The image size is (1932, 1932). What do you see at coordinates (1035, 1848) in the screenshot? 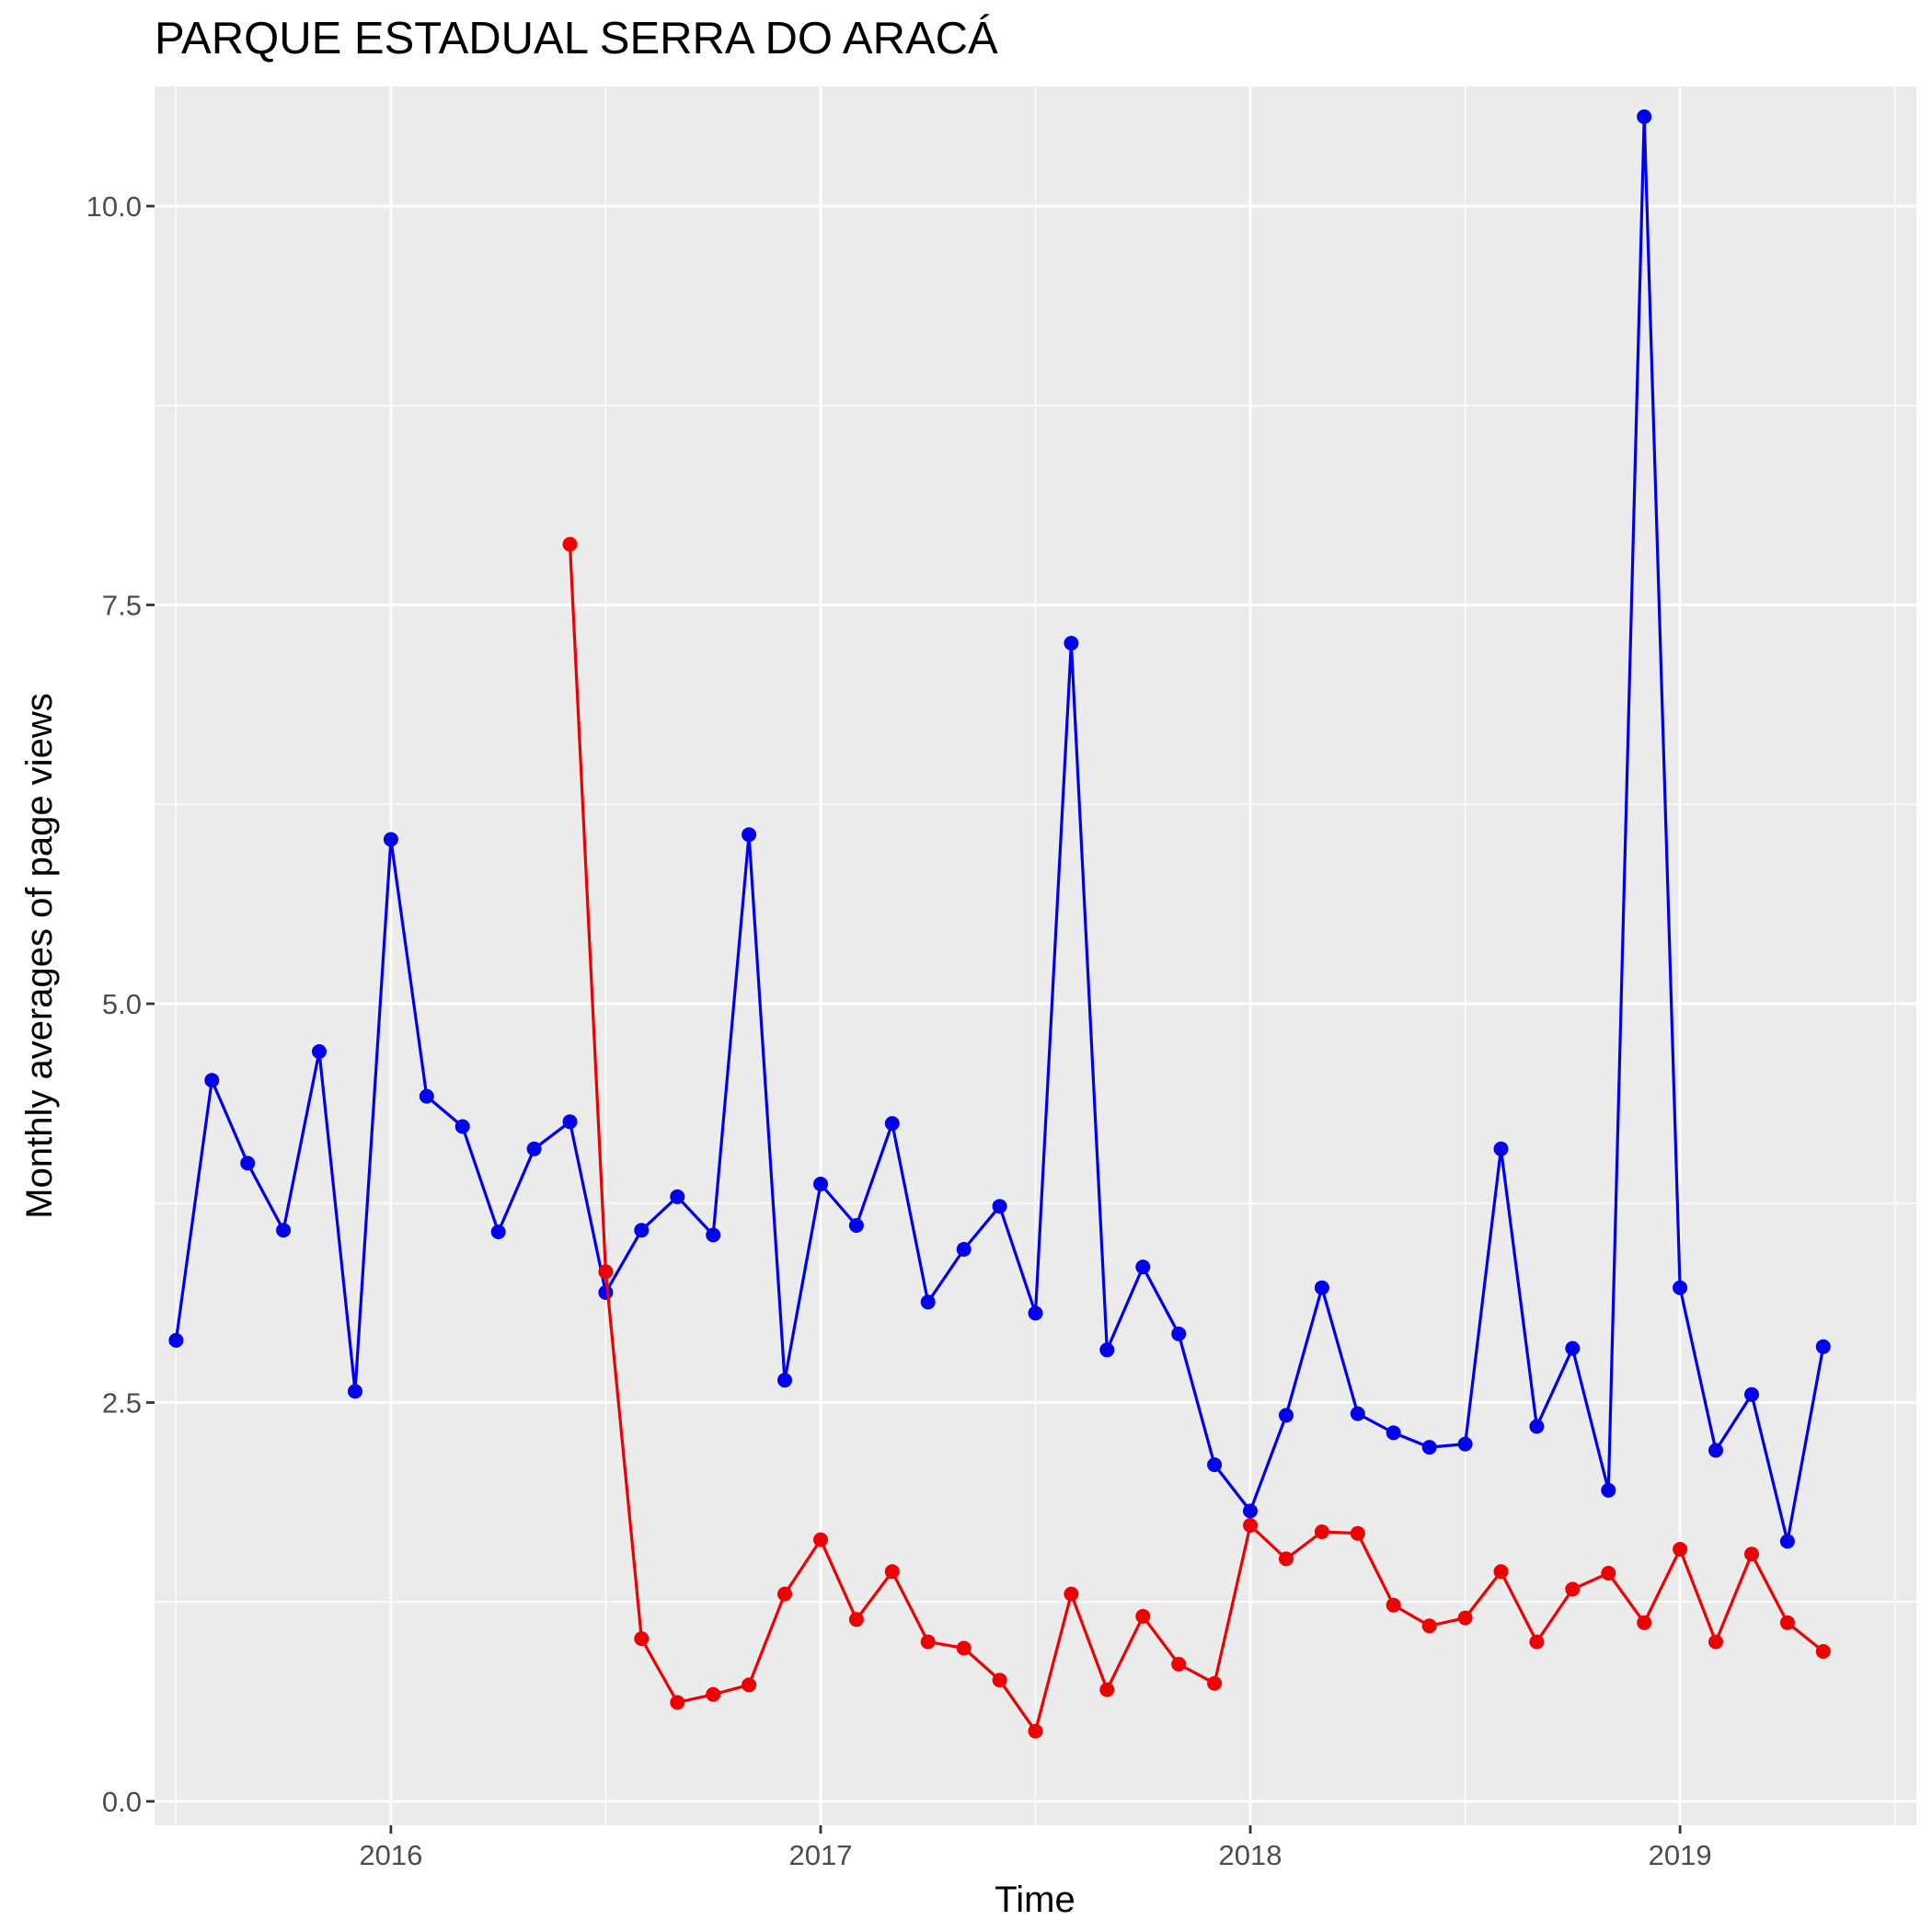
I see `x-axis: 2016 2017 2018 2019` at bounding box center [1035, 1848].